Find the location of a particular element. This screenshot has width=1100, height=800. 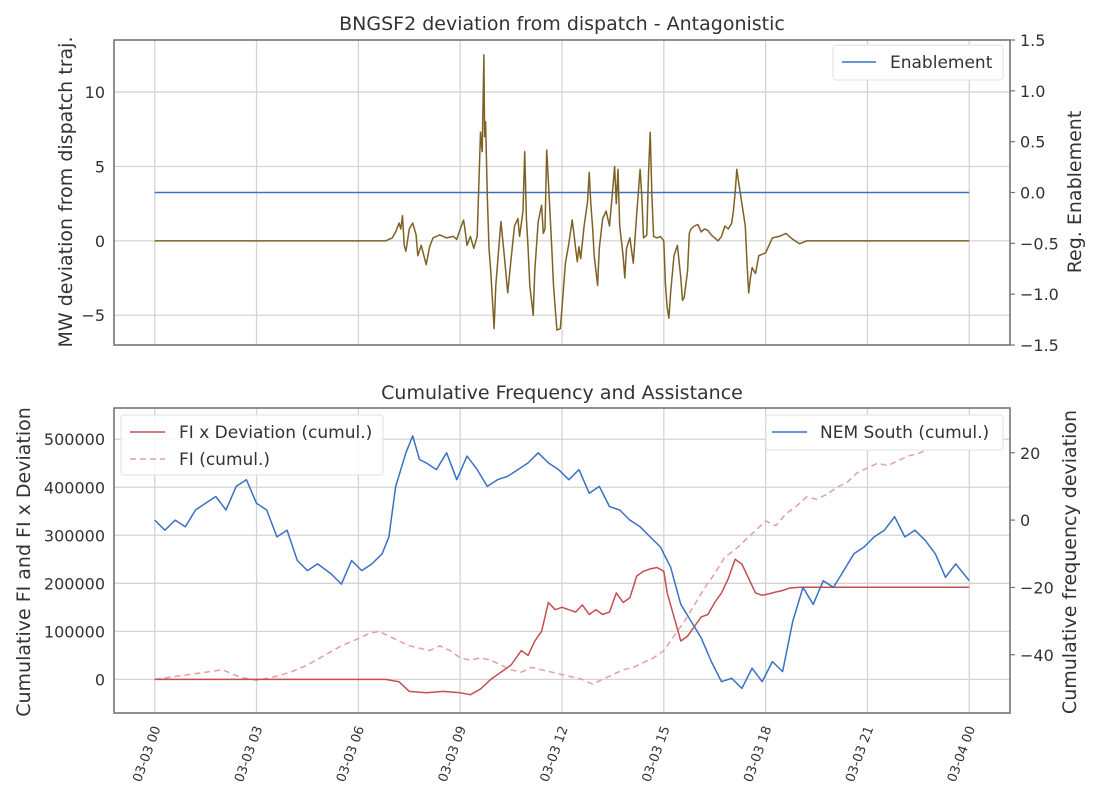

x-tick-label: 03-04 00 is located at coordinates (962, 754).